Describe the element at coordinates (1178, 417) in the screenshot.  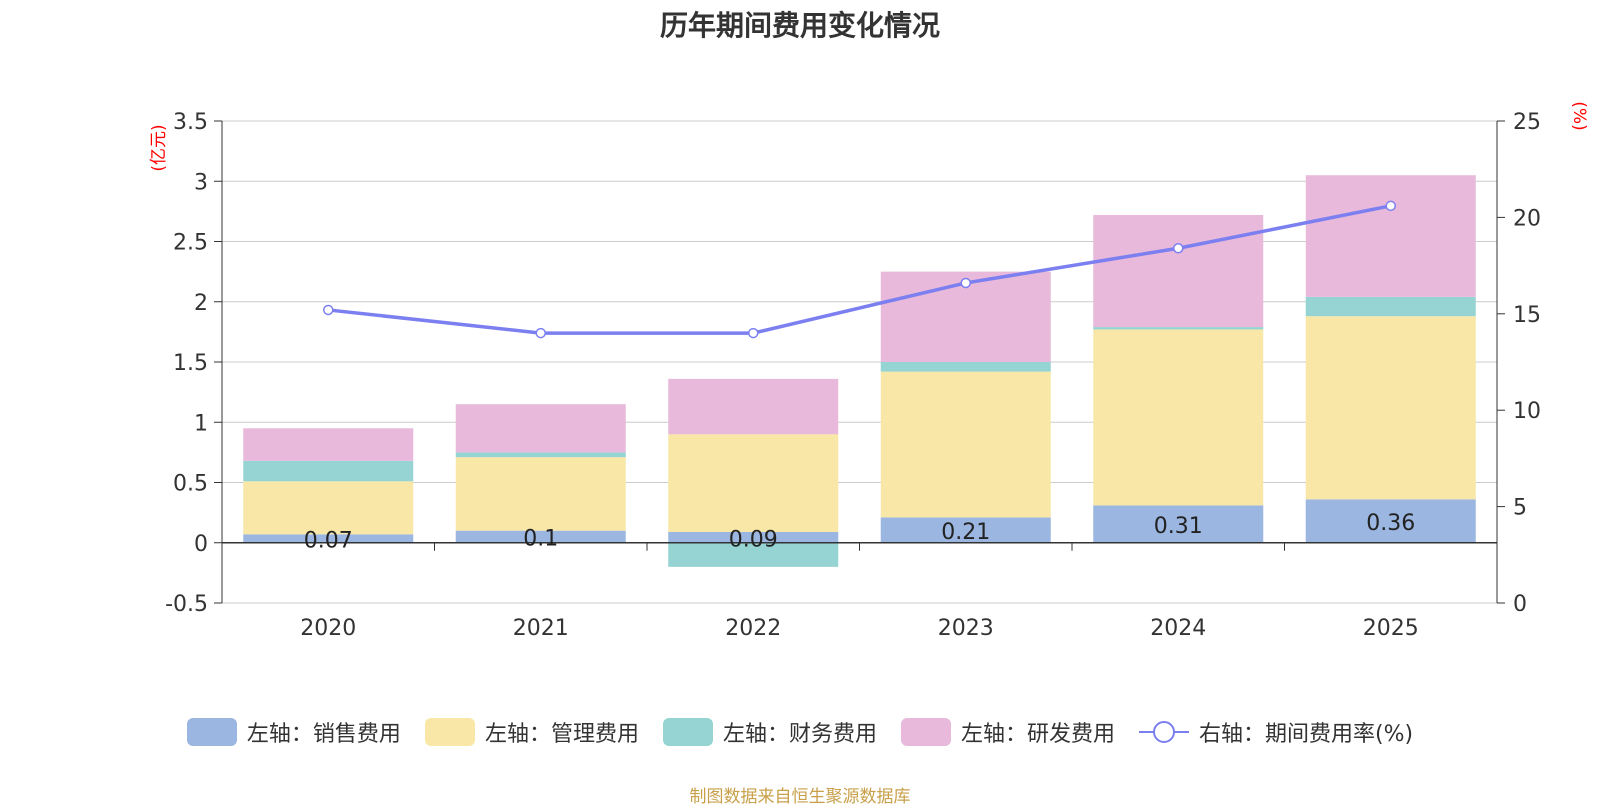
I see `bar-segment-1-2024` at that location.